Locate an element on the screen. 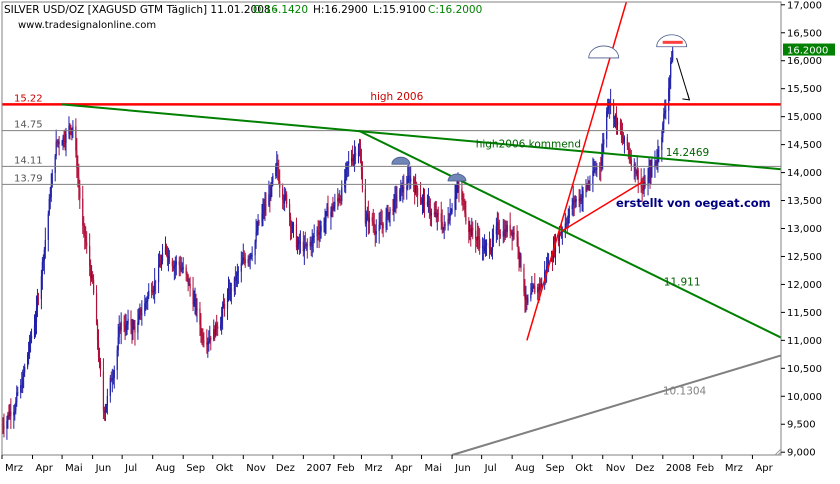 The height and width of the screenshot is (484, 840). last-close-badge is located at coordinates (809, 49).